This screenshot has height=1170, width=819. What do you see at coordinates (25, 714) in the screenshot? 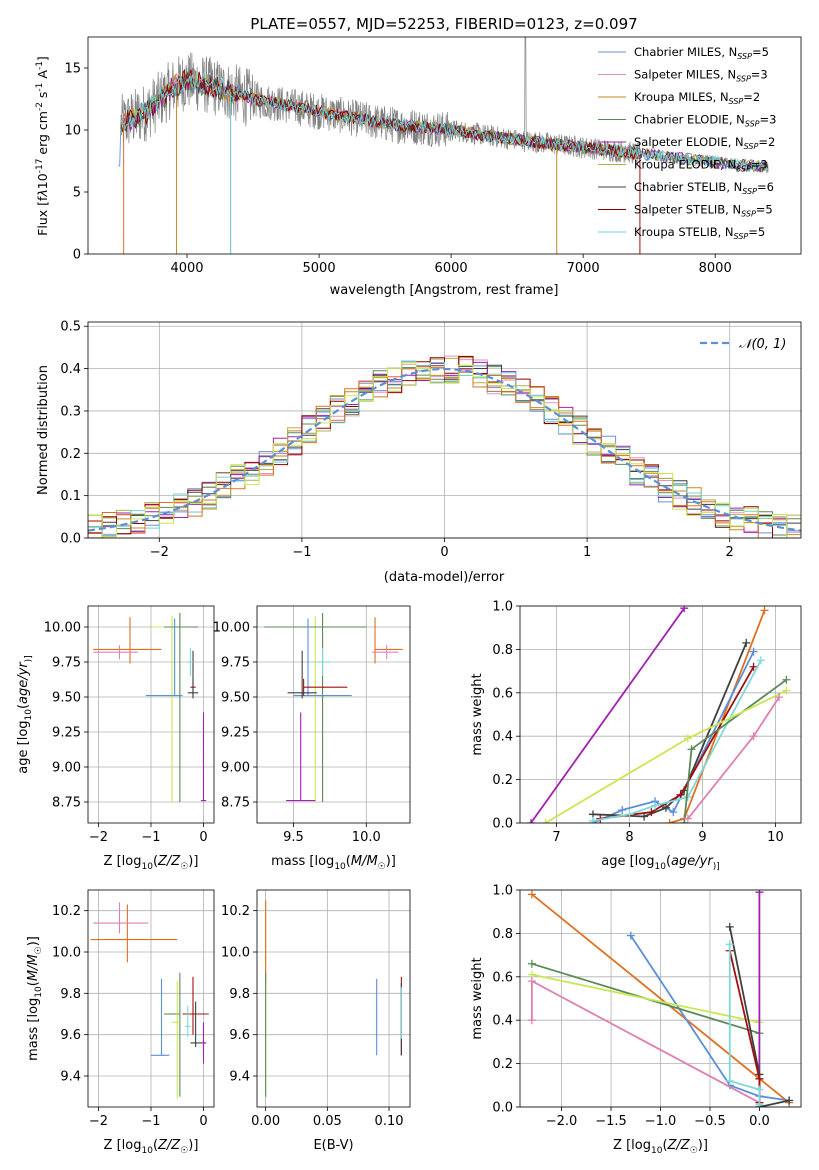
I see `y-axis-label: age [log10(age/yr)]` at bounding box center [25, 714].